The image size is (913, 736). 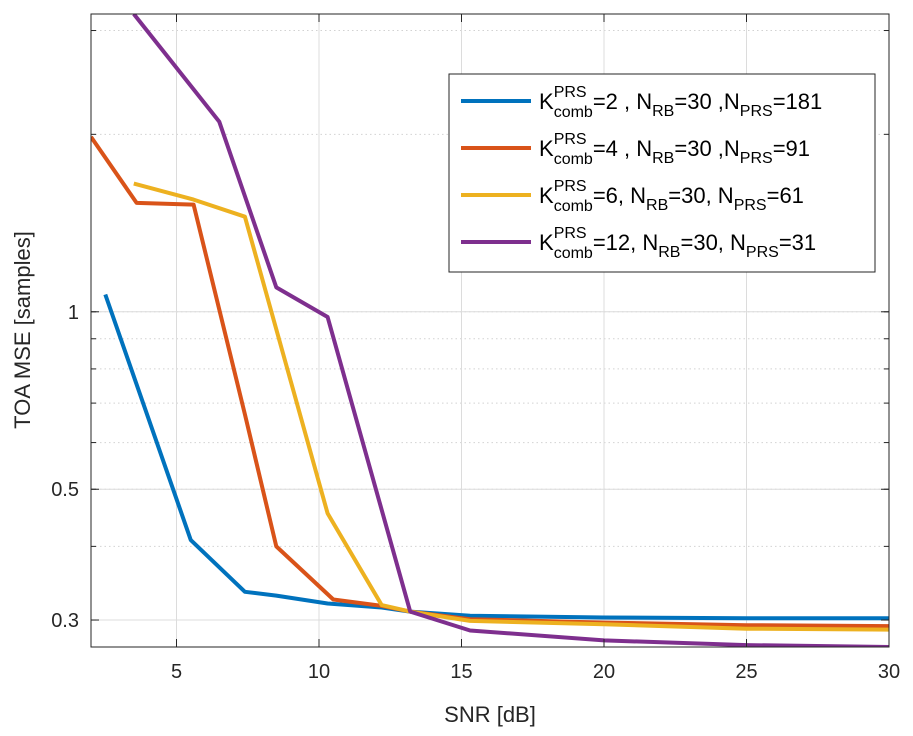 What do you see at coordinates (889, 672) in the screenshot?
I see `x-tick-label: 30` at bounding box center [889, 672].